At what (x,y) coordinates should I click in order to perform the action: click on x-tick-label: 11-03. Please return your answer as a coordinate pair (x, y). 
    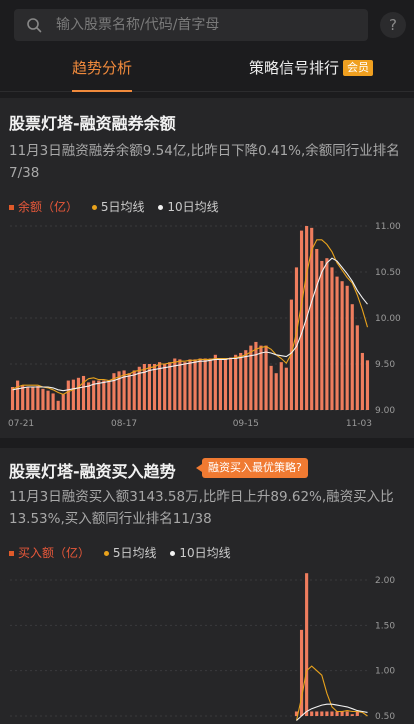
    Looking at the image, I should click on (359, 424).